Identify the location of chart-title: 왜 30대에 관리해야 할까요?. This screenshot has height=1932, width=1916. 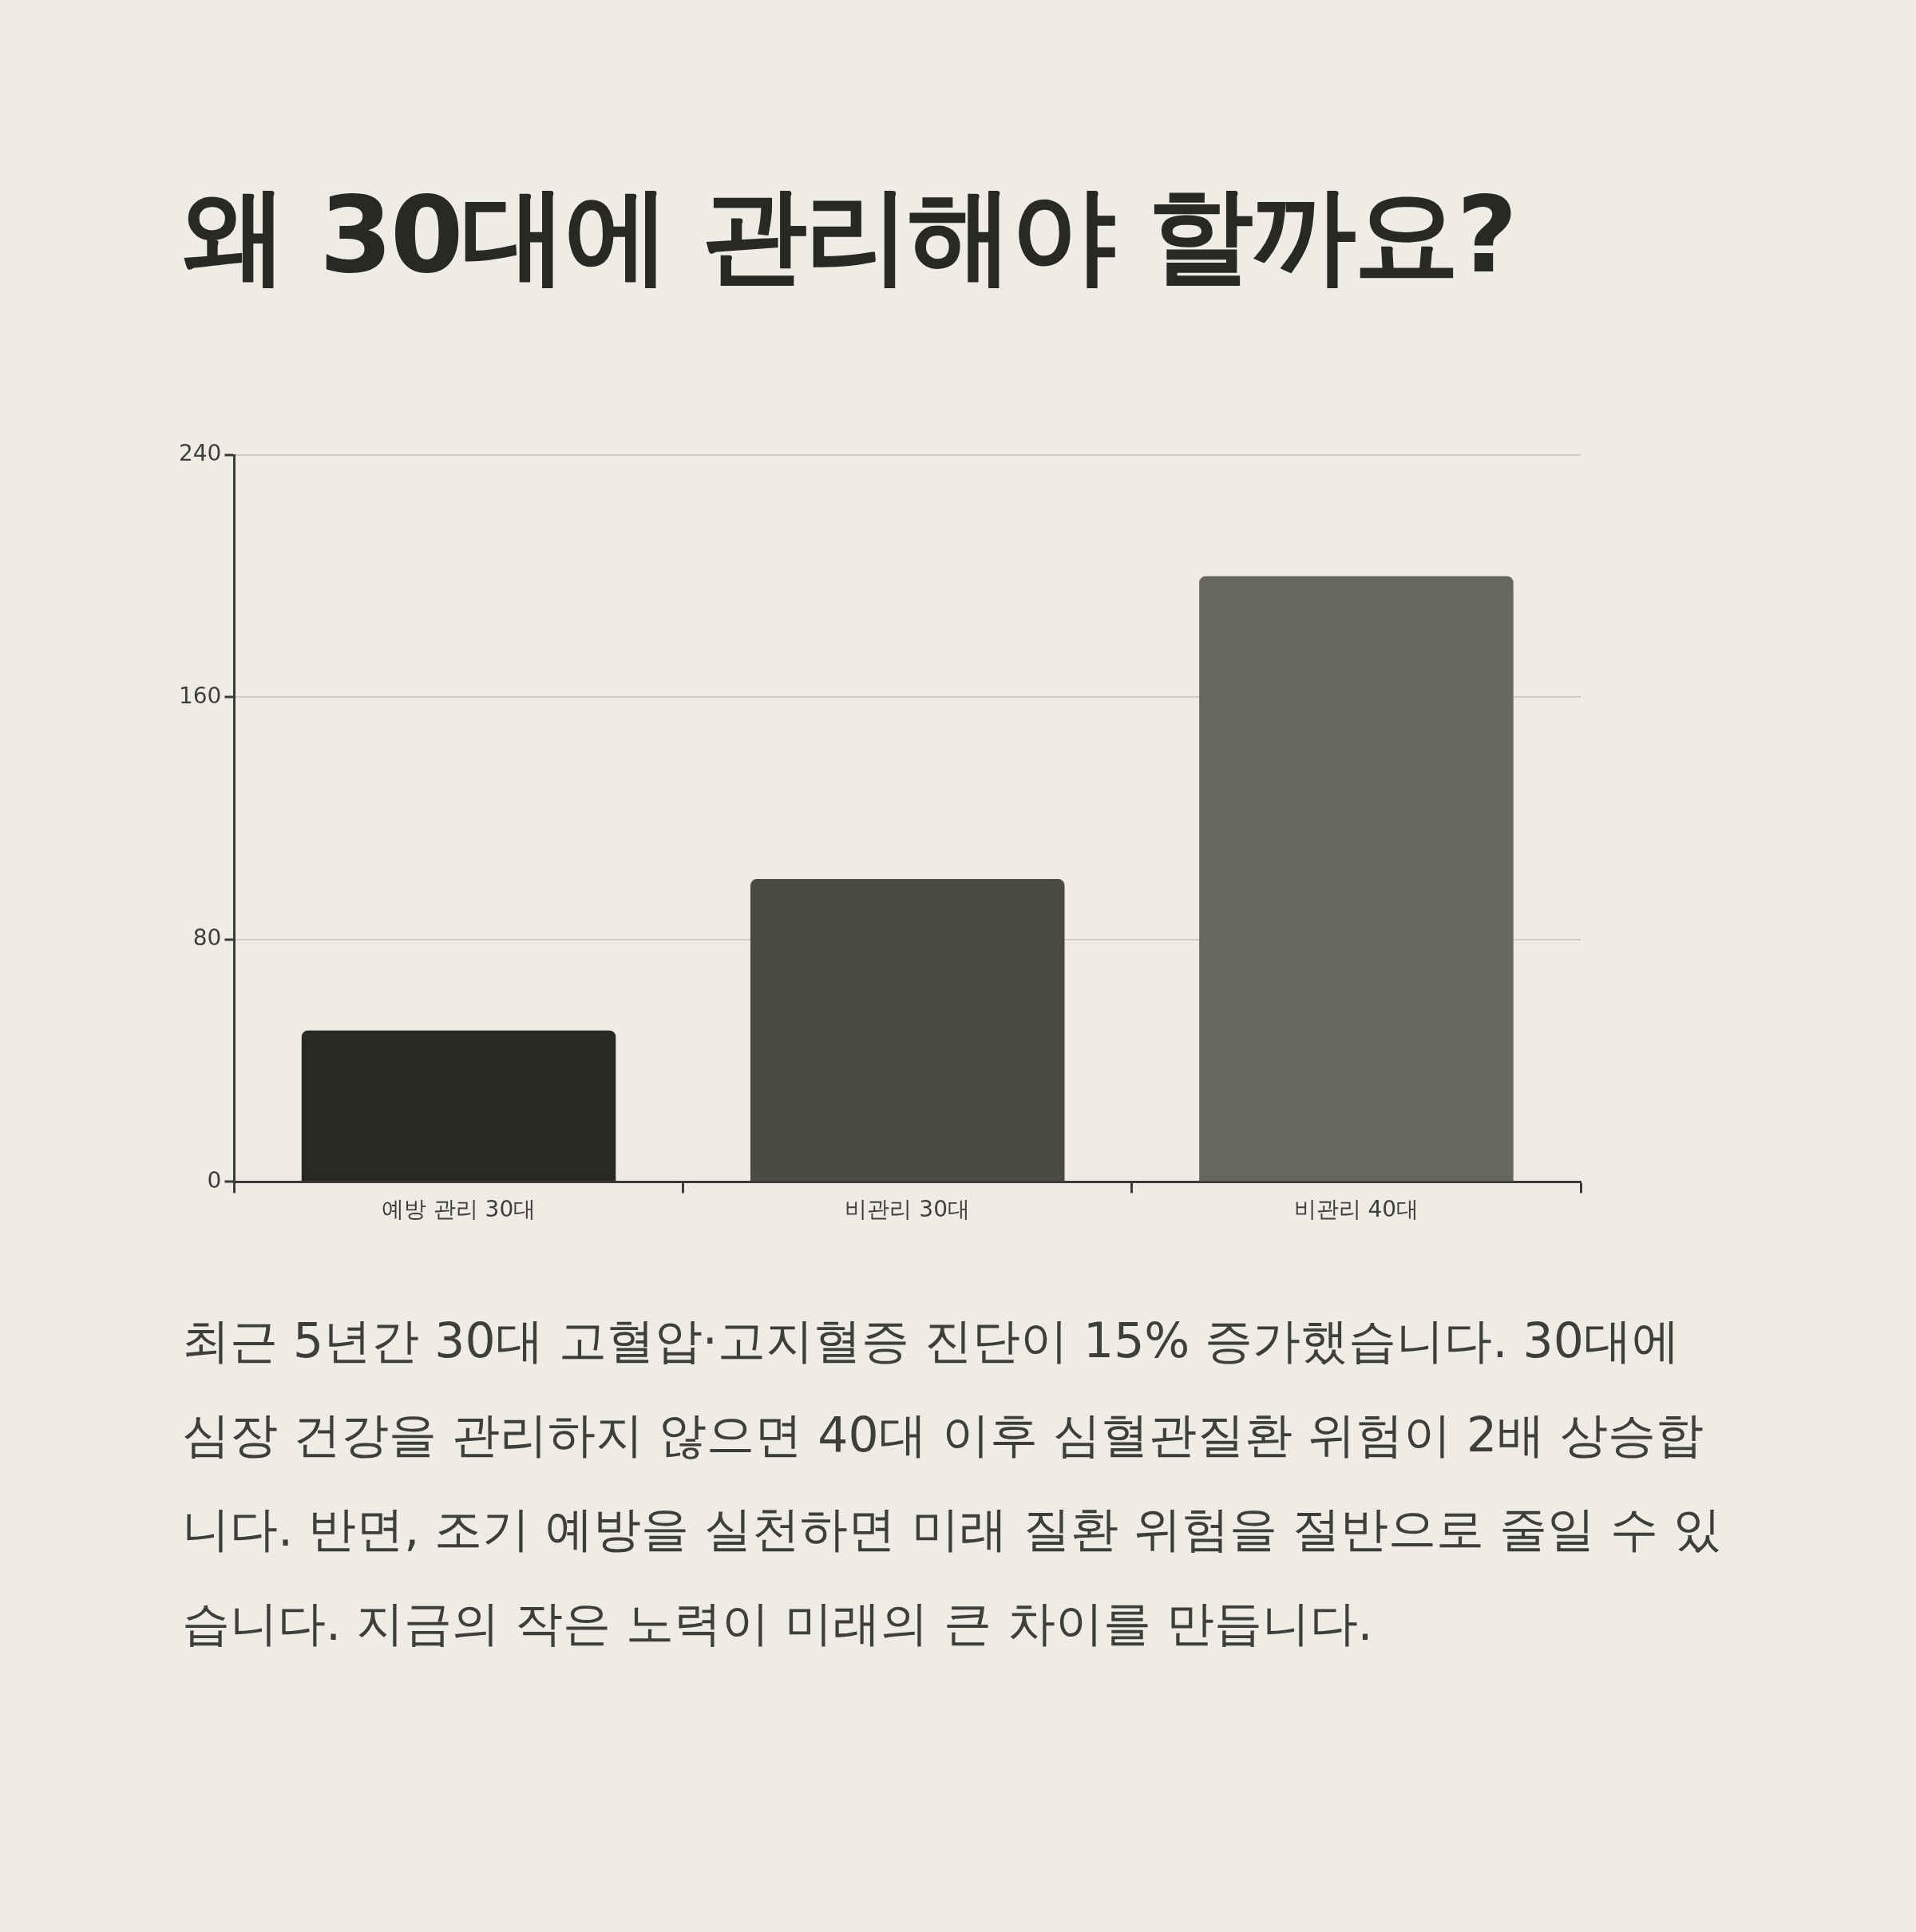
(849, 235).